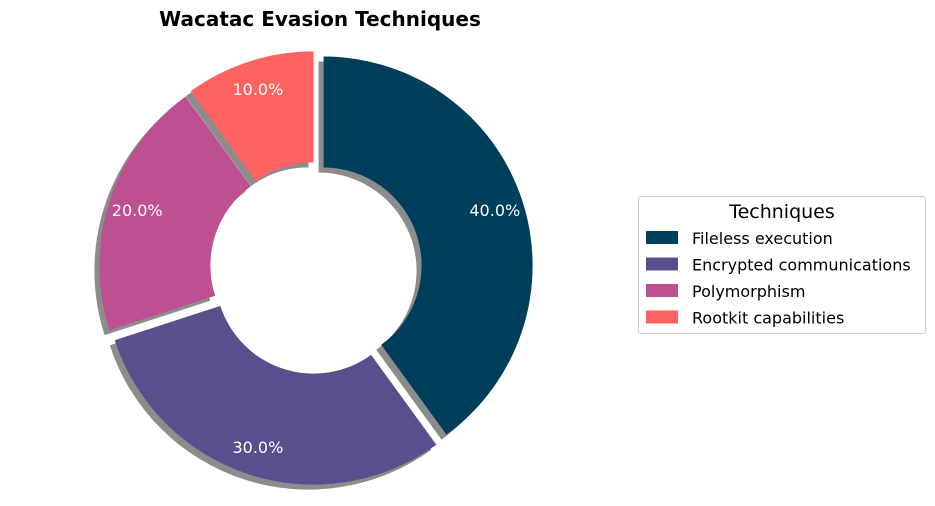 This screenshot has height=506, width=935. I want to click on legend-frame, so click(782, 265).